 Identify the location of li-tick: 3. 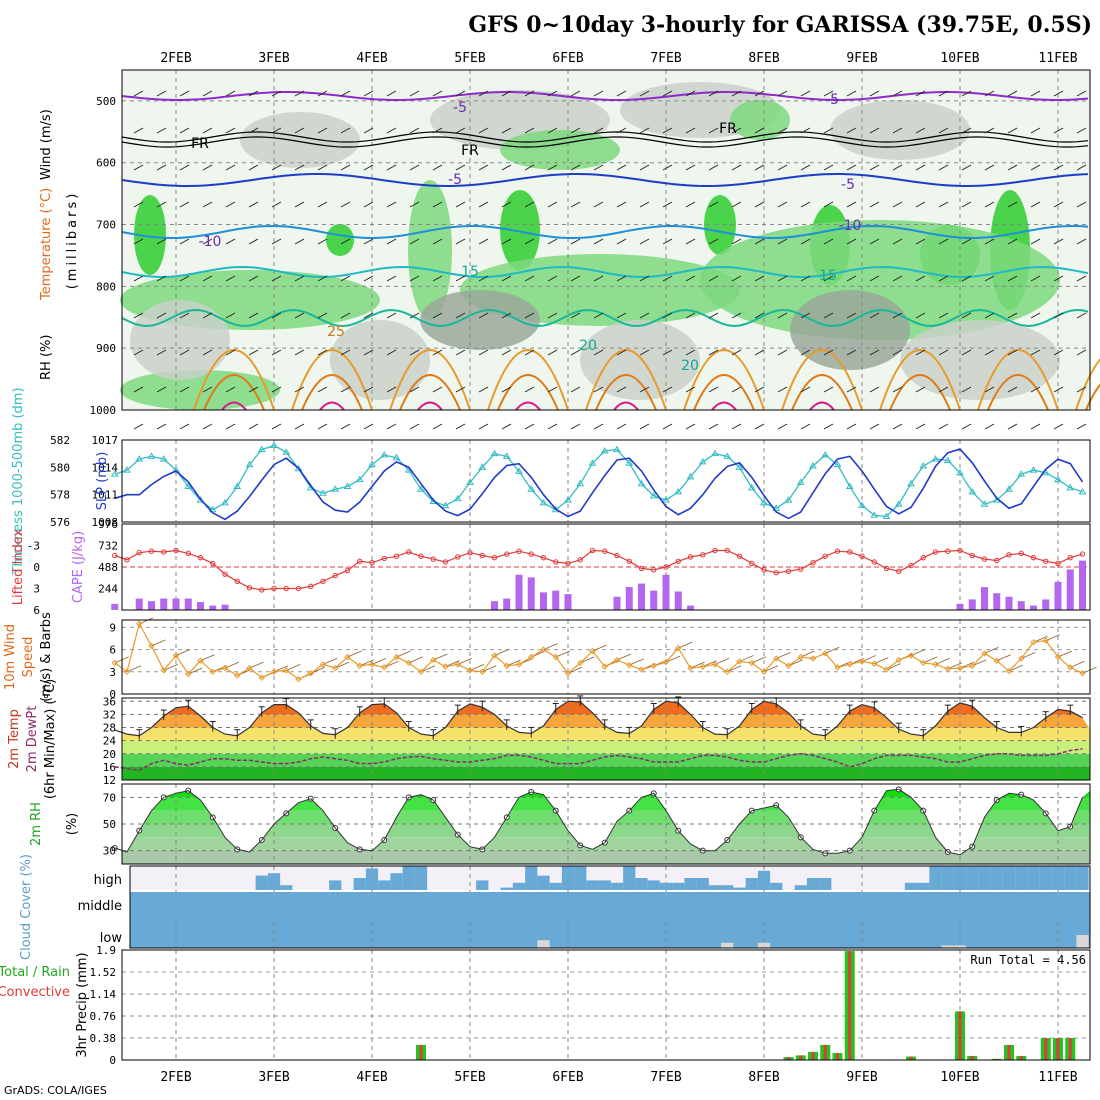
(36, 589).